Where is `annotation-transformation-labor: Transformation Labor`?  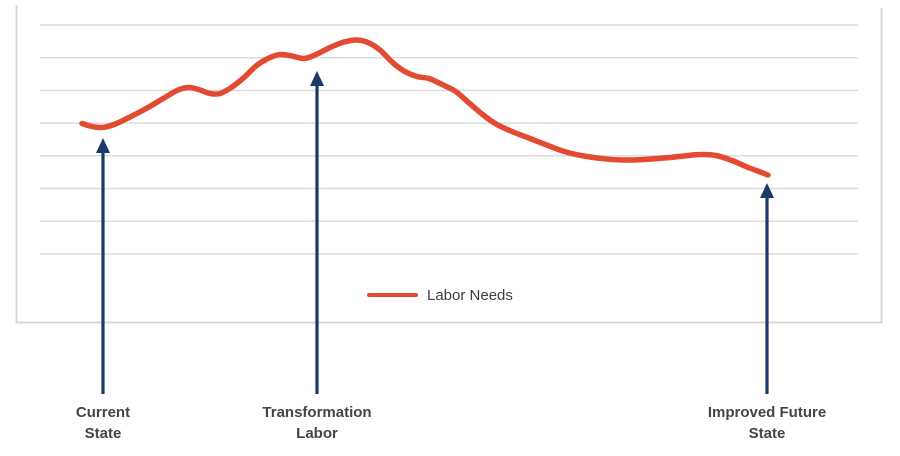 annotation-transformation-labor: Transformation Labor is located at coordinates (317, 423).